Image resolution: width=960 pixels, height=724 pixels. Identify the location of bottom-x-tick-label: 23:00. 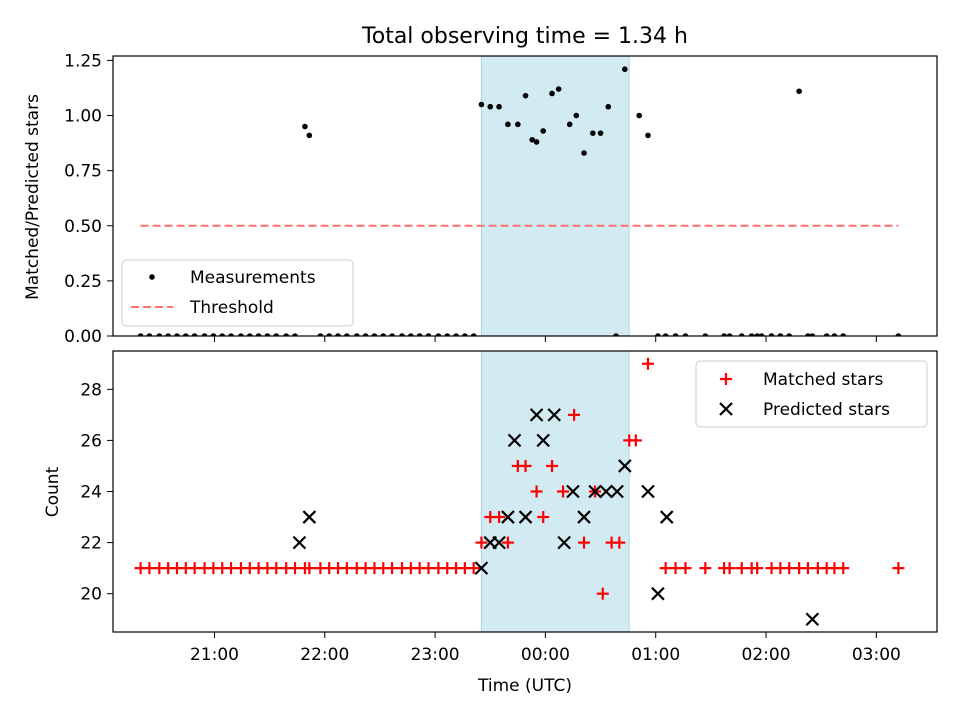
(435, 655).